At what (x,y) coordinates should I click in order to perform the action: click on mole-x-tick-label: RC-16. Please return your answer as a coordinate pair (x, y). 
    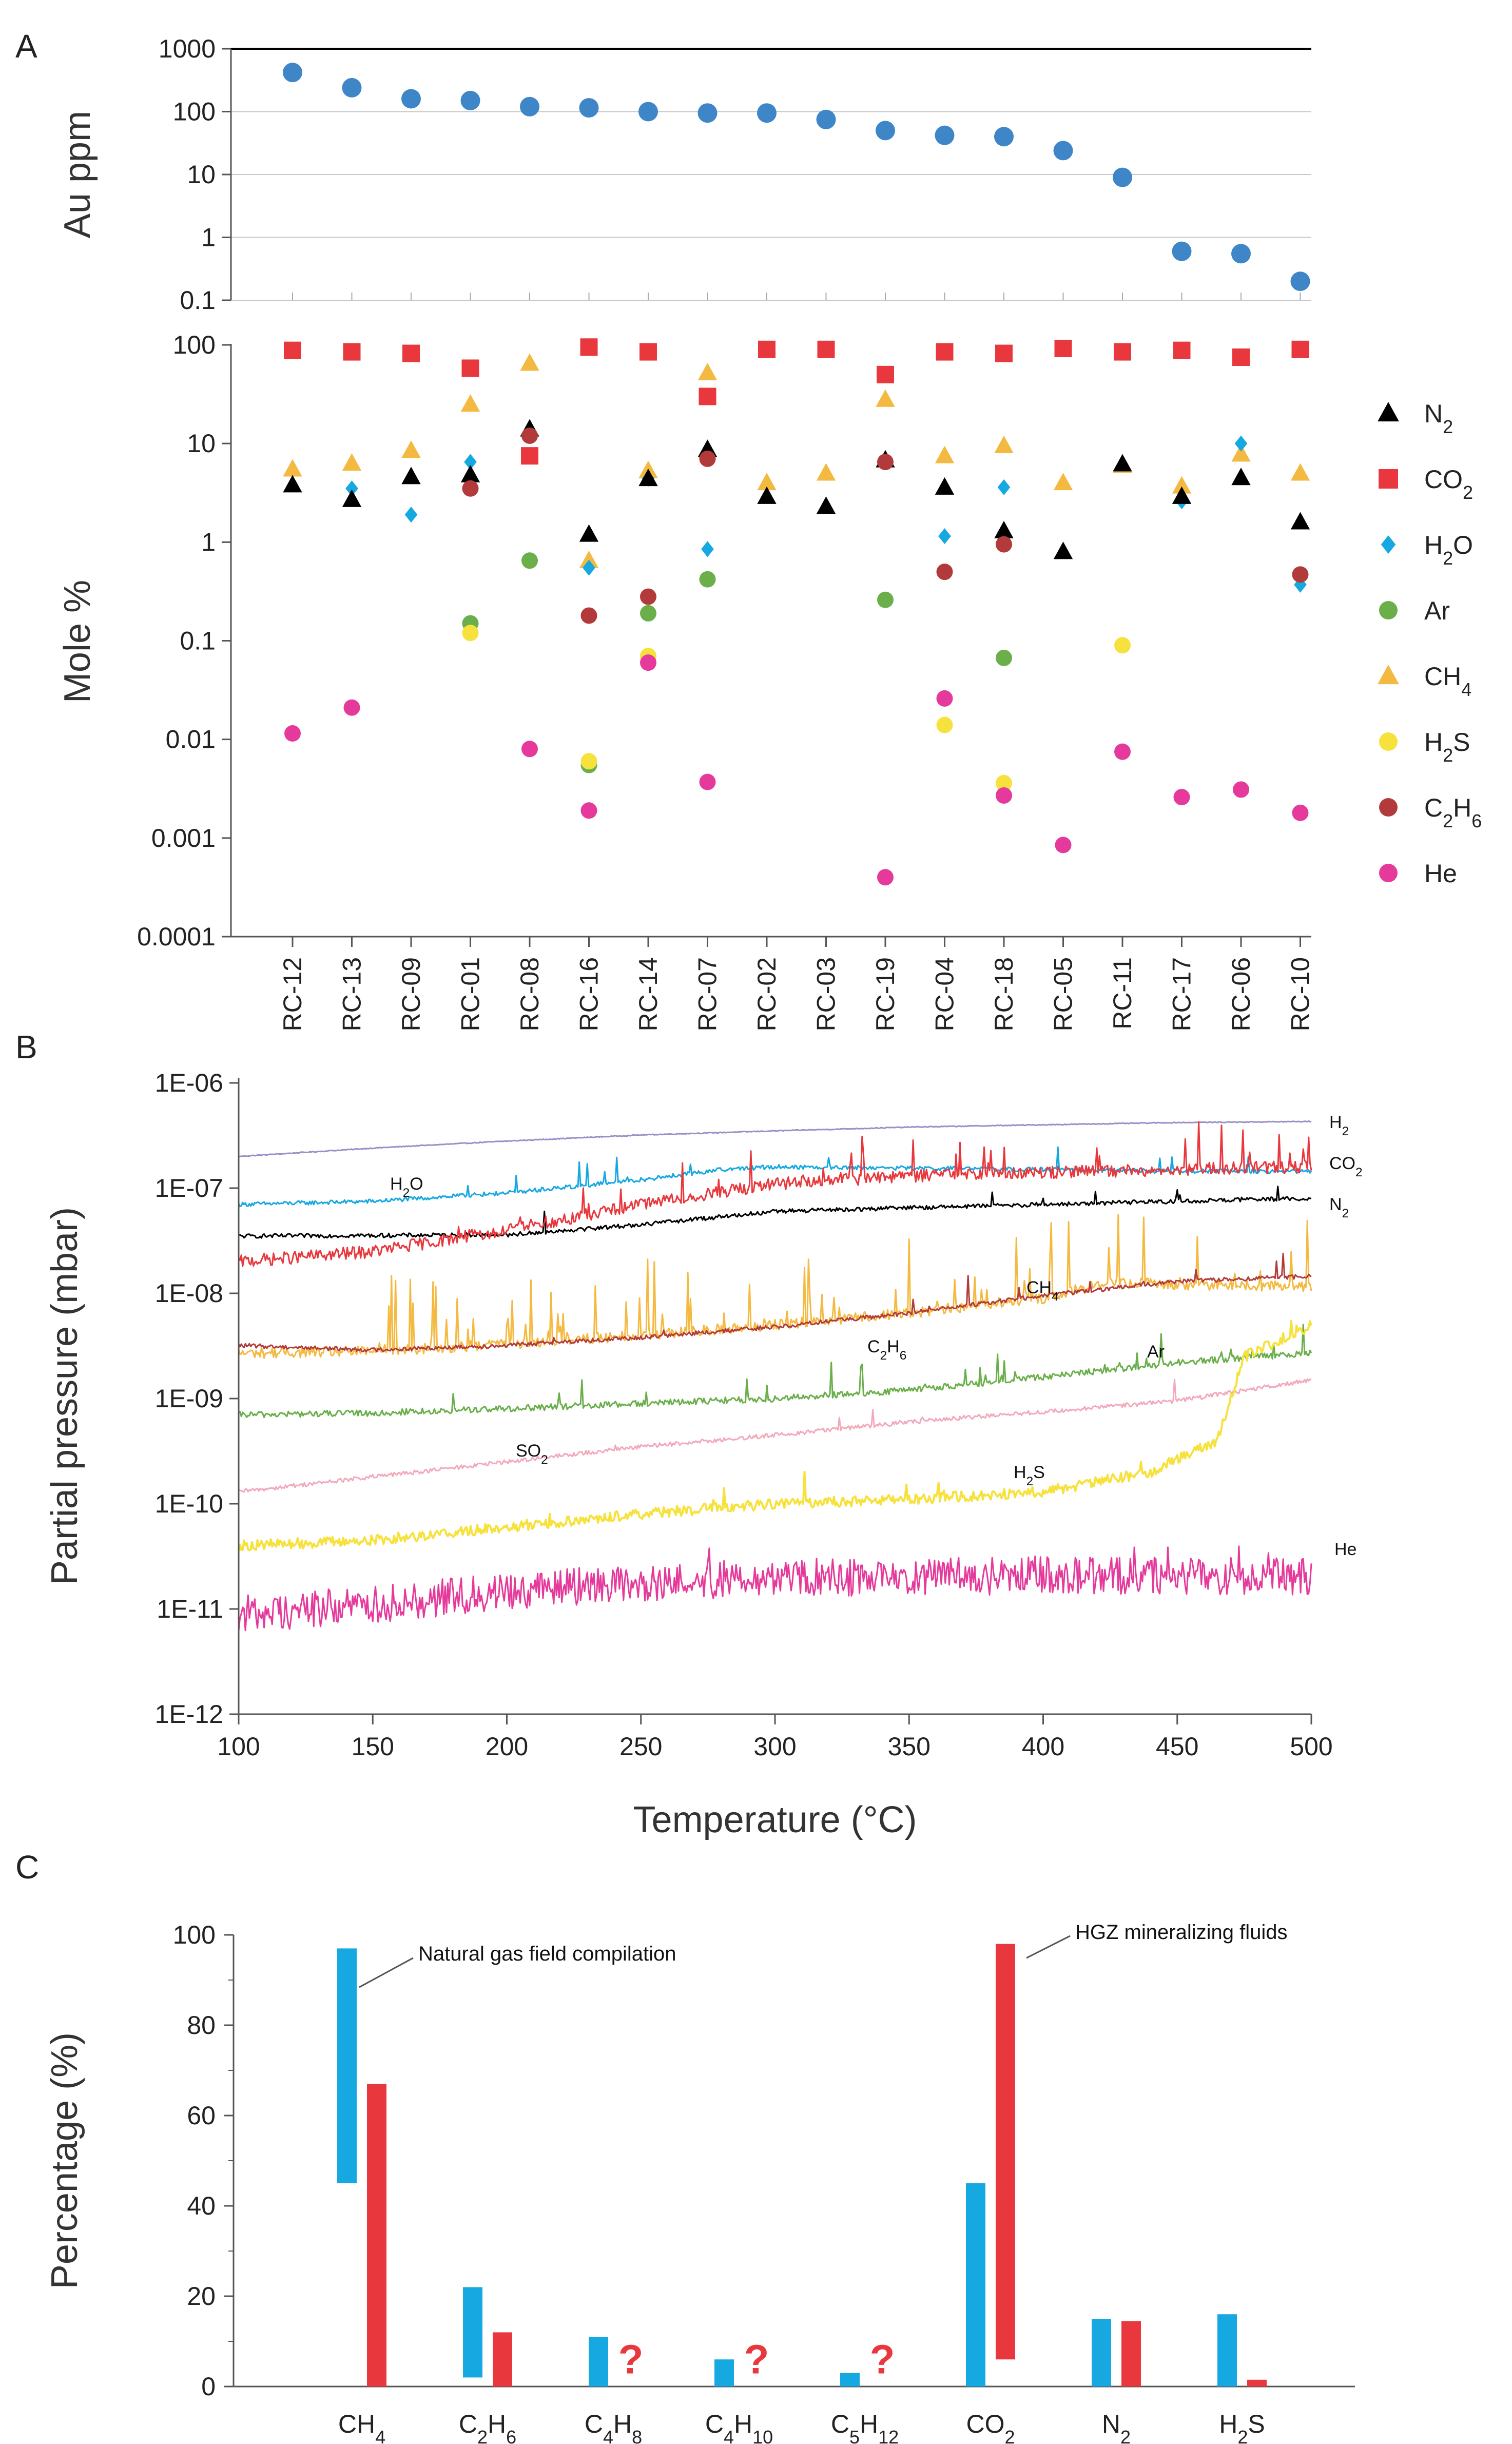
    Looking at the image, I should click on (590, 994).